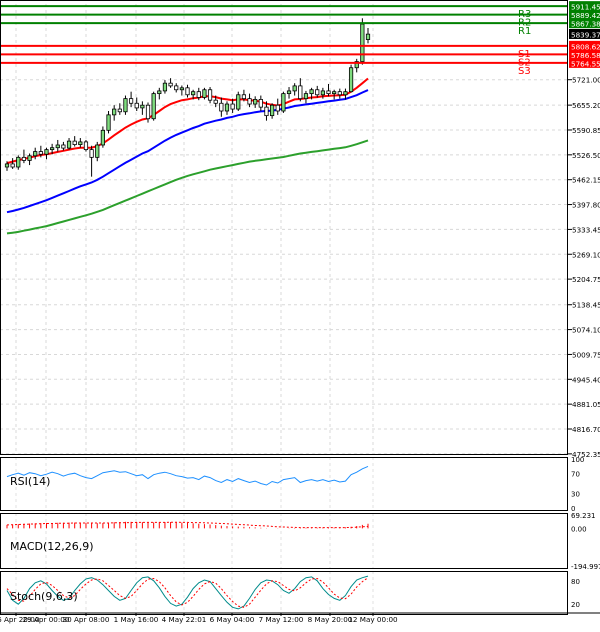 The width and height of the screenshot is (600, 632). What do you see at coordinates (586, 429) in the screenshot?
I see `price-tick-label: 4816.70` at bounding box center [586, 429].